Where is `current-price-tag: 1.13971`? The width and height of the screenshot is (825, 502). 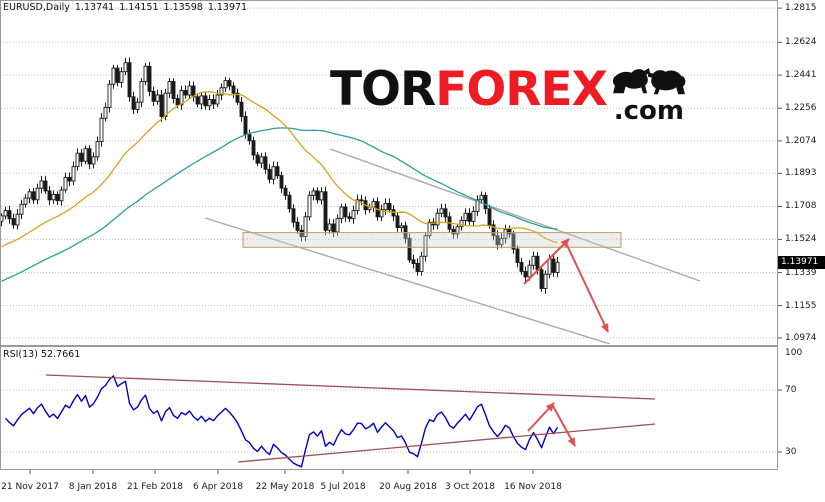
current-price-tag: 1.13971 is located at coordinates (801, 262).